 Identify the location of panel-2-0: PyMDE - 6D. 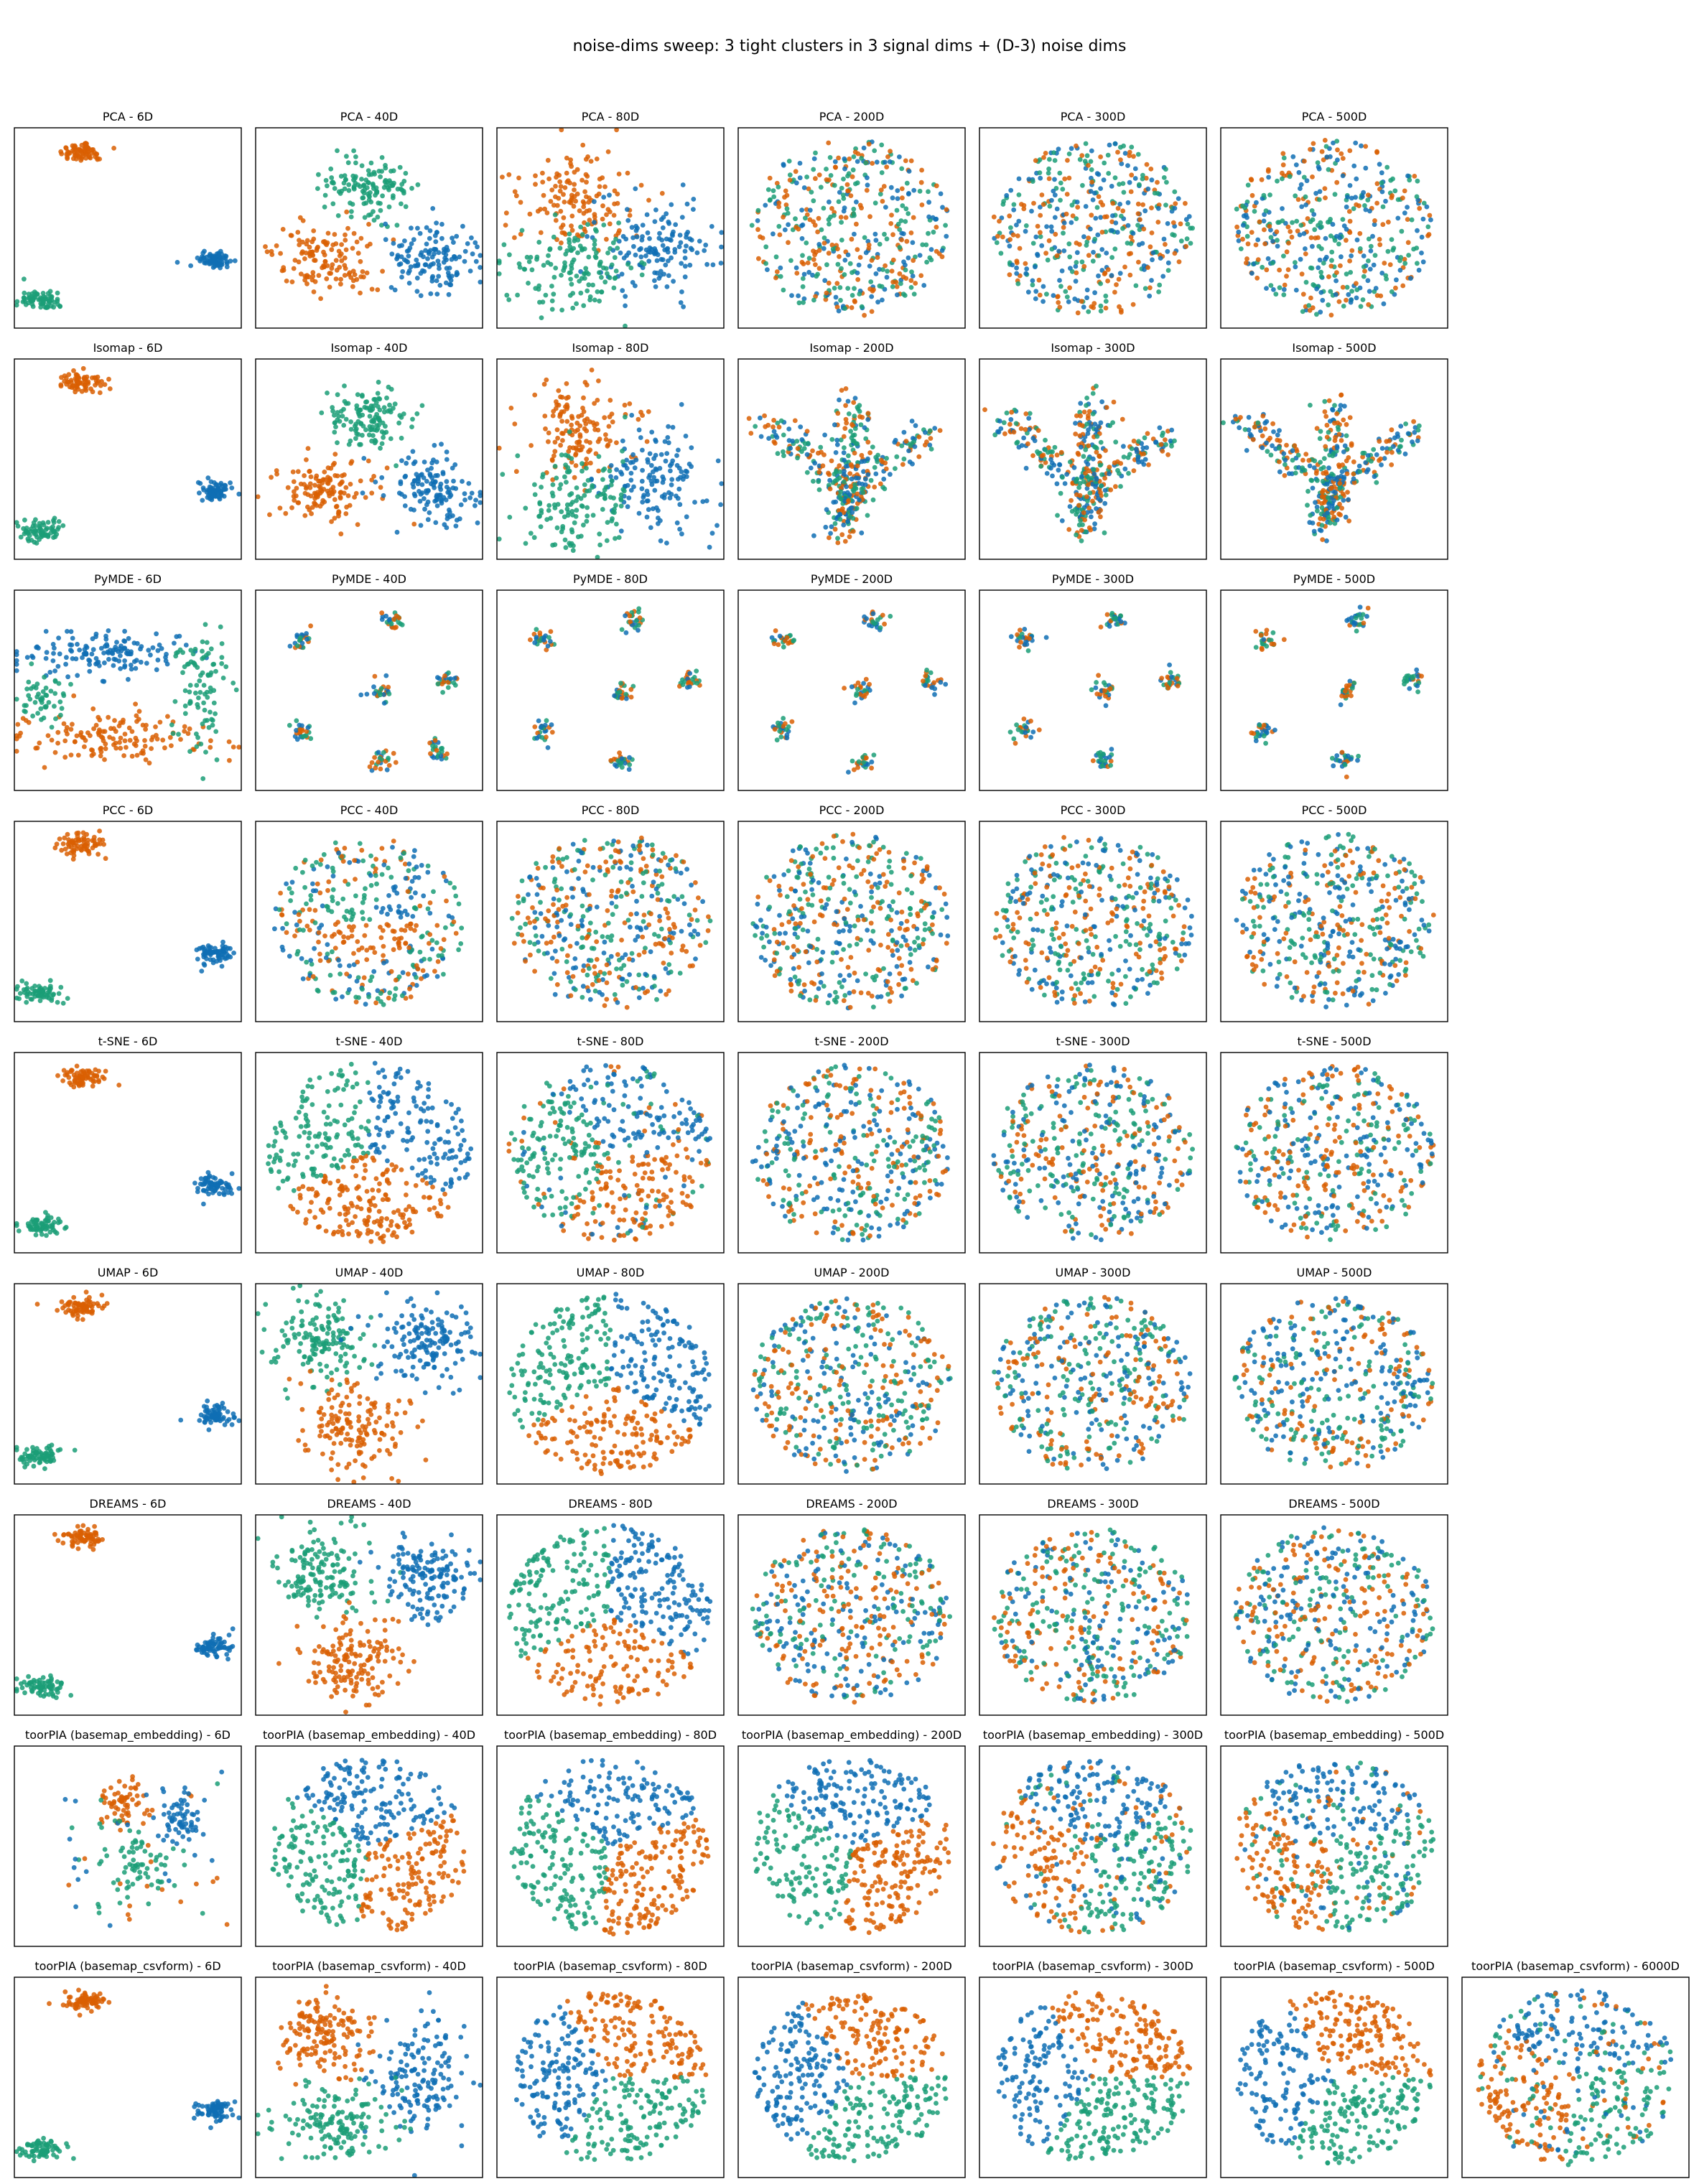
(128, 681).